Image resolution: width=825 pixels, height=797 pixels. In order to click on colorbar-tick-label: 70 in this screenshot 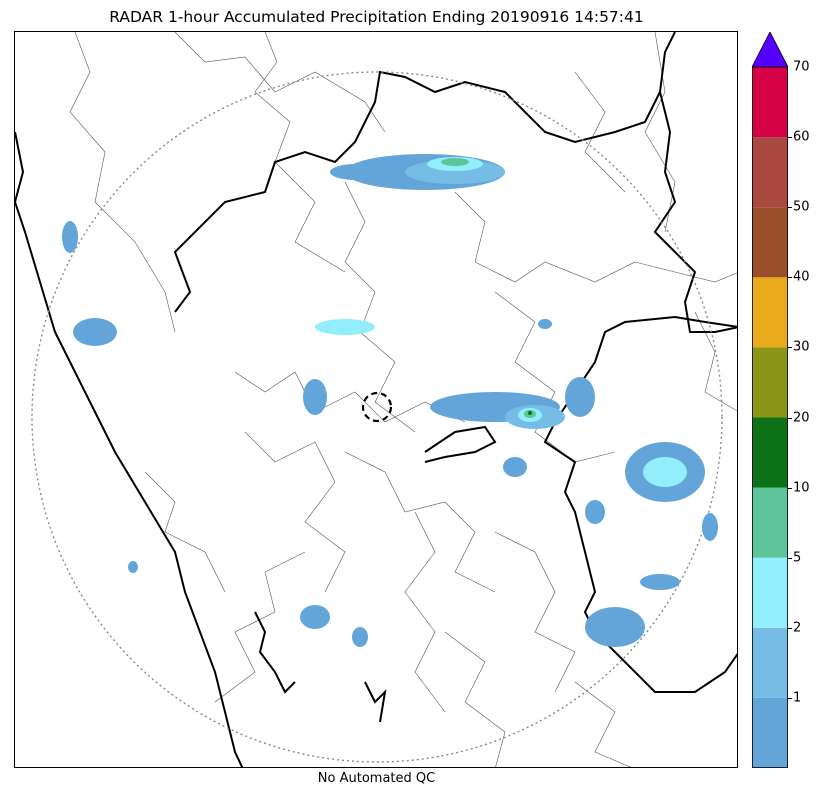, I will do `click(801, 67)`.